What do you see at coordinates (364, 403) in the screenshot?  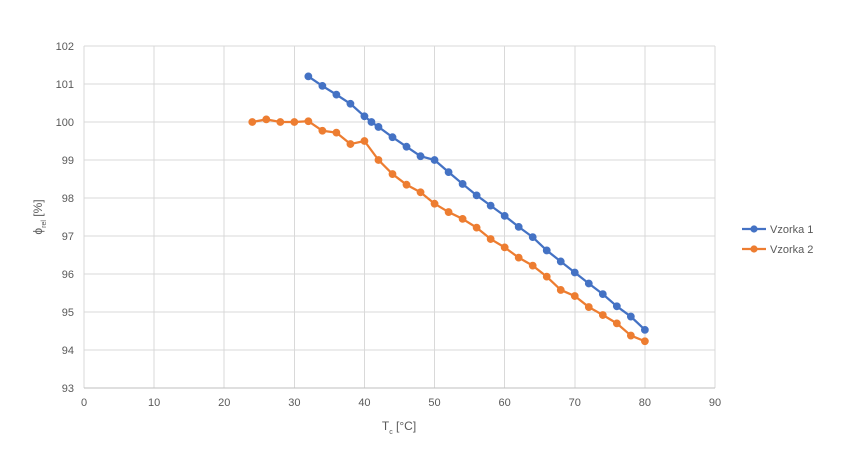 I see `x-tick-label: 40` at bounding box center [364, 403].